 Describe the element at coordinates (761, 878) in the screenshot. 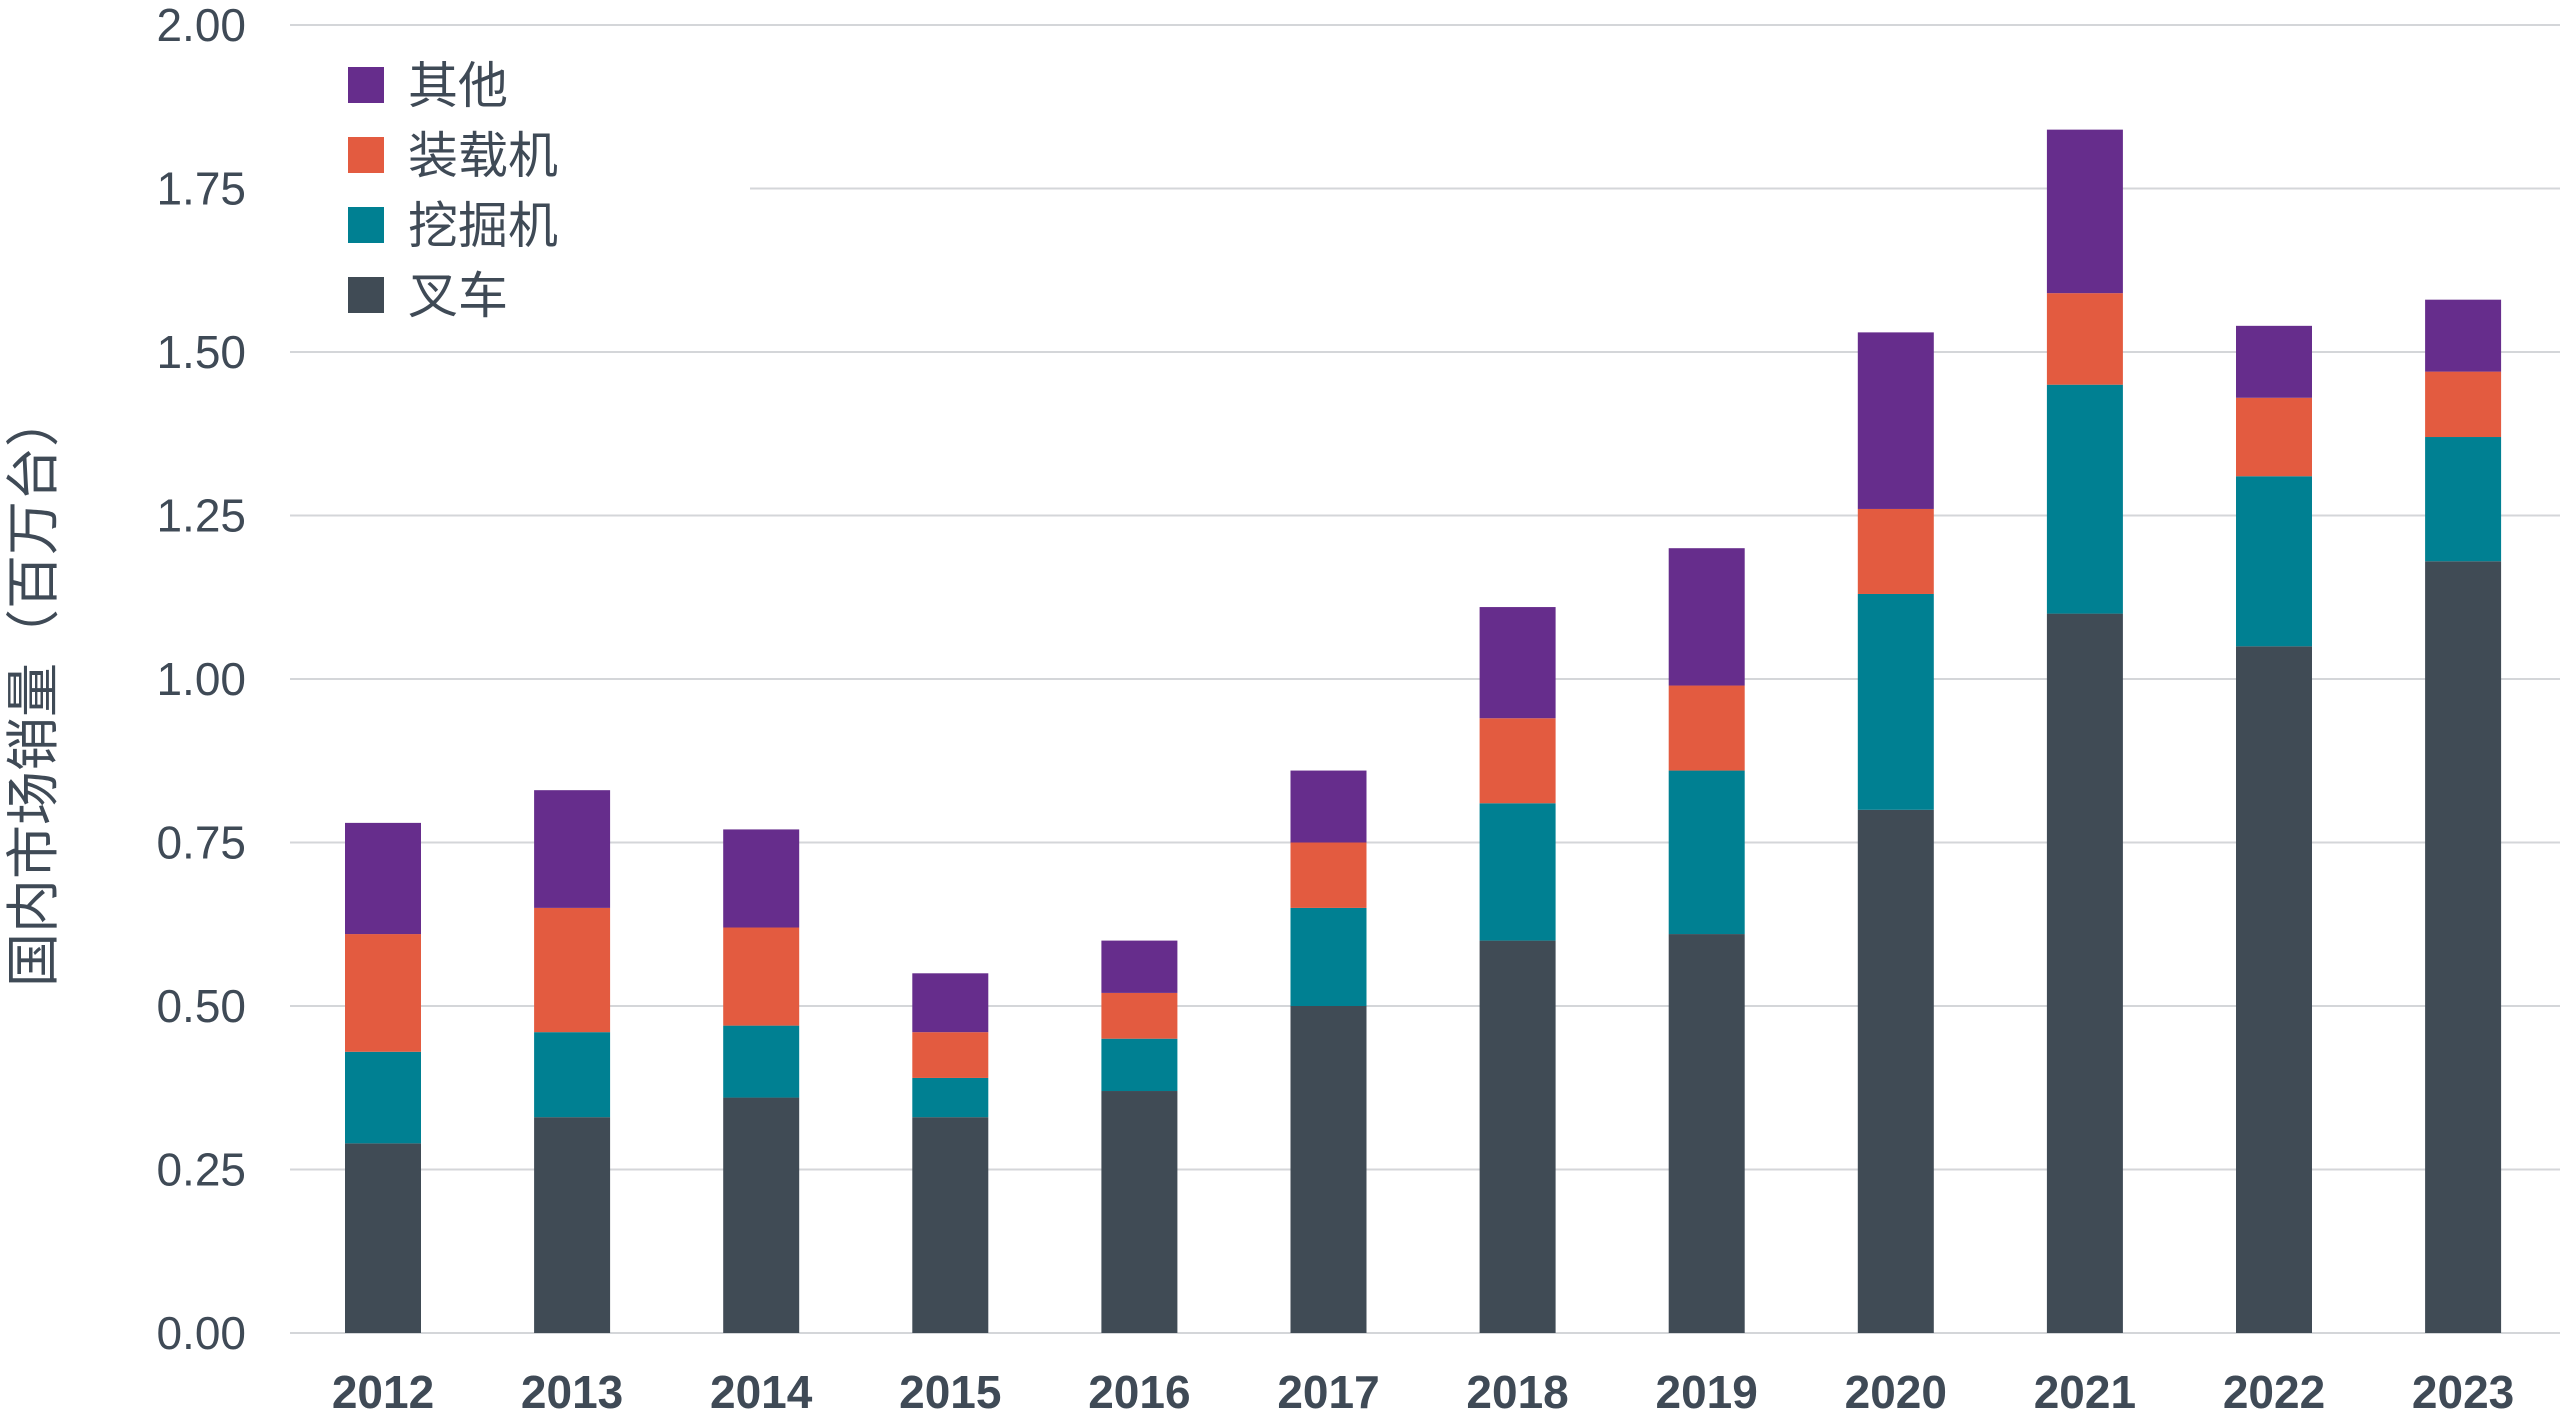

I see `bar-其他-2014` at that location.